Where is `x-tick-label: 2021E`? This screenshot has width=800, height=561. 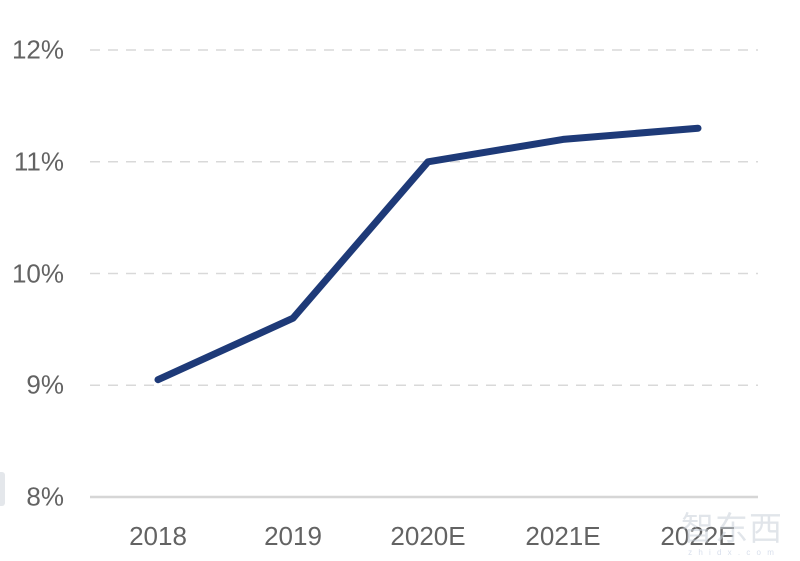 x-tick-label: 2021E is located at coordinates (563, 536).